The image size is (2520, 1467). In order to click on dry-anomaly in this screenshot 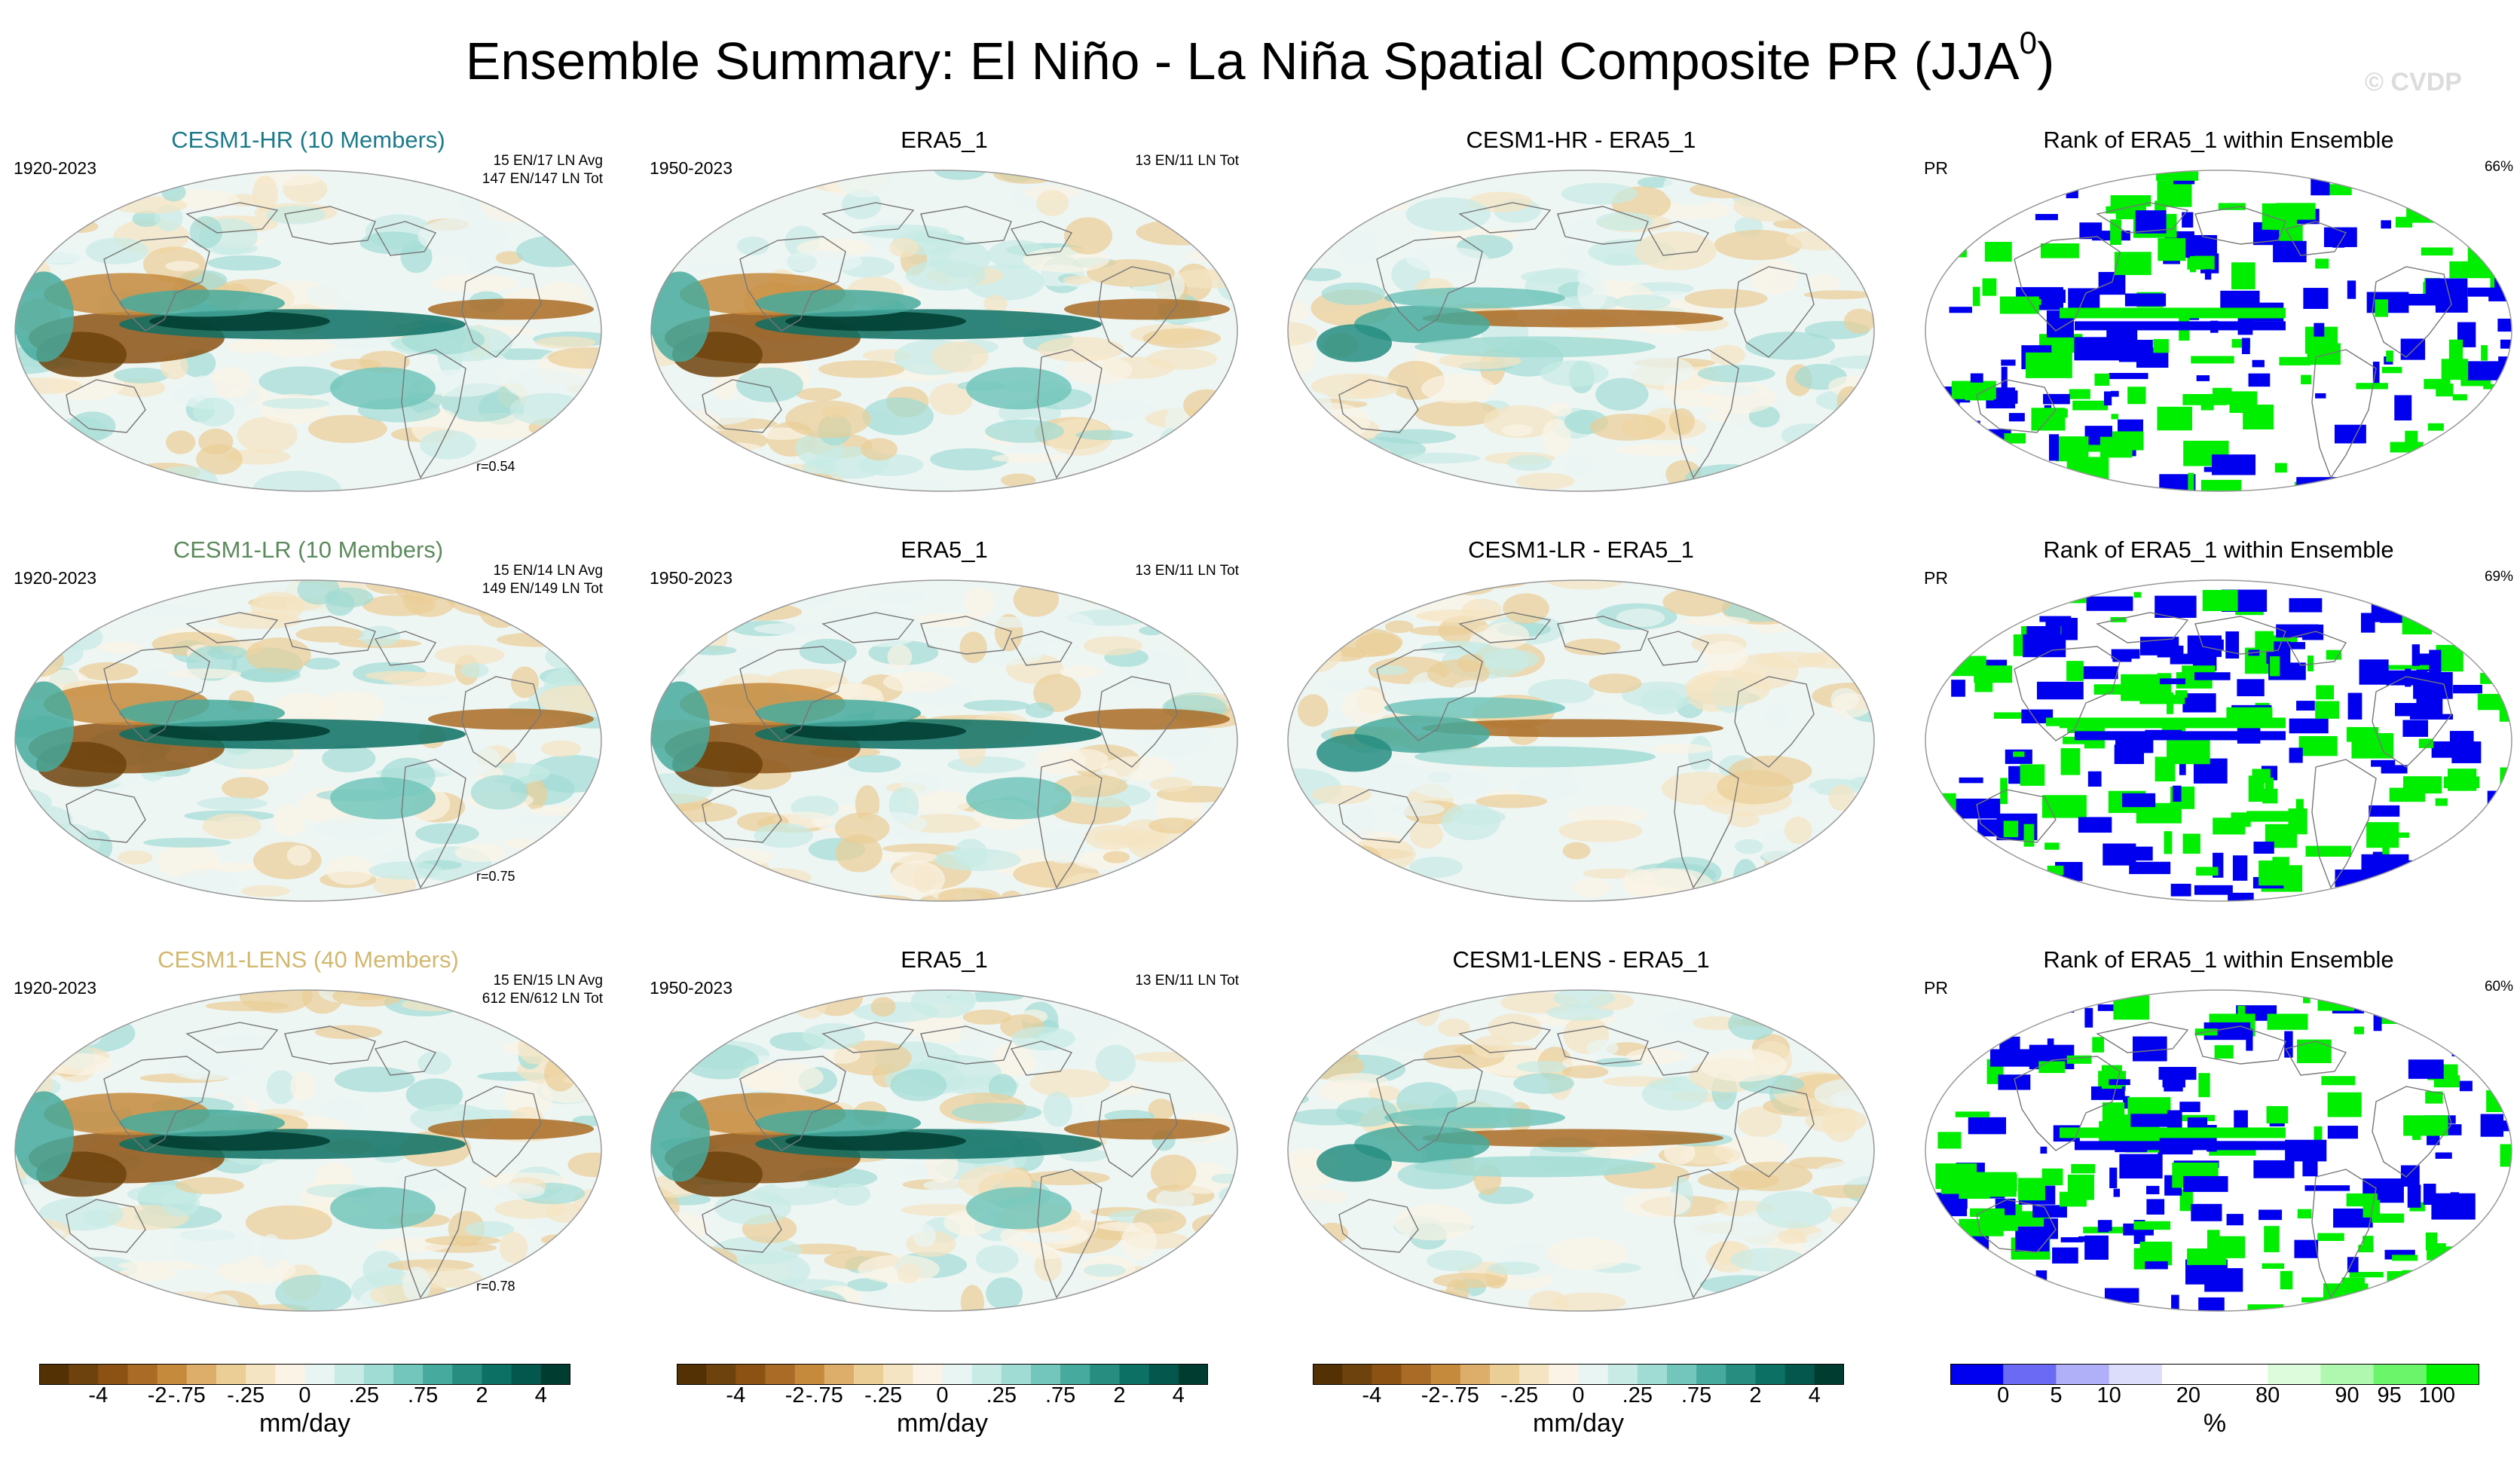, I will do `click(511, 1129)`.